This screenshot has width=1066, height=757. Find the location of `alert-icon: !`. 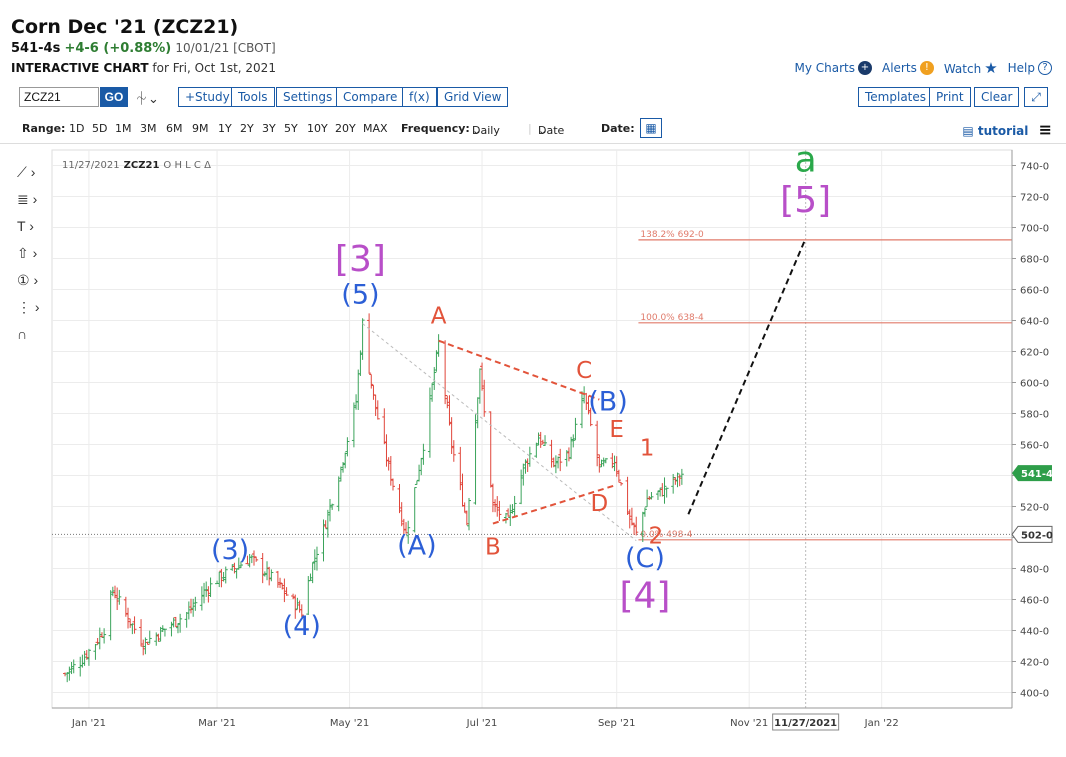

alert-icon: ! is located at coordinates (926, 68).